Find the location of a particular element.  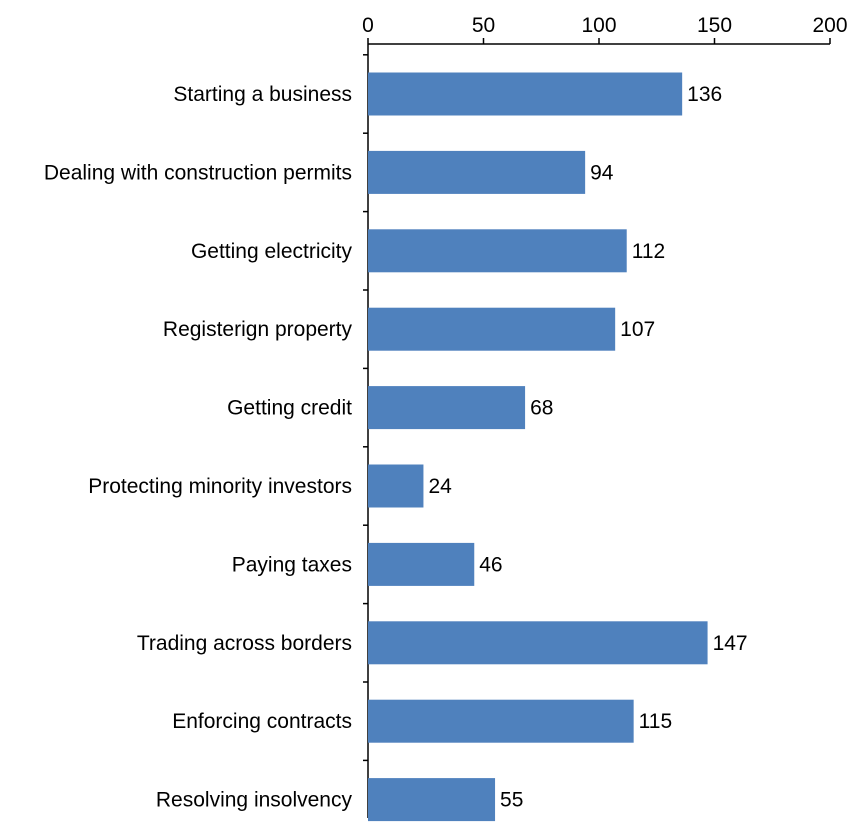

data-label: 112 is located at coordinates (648, 251).